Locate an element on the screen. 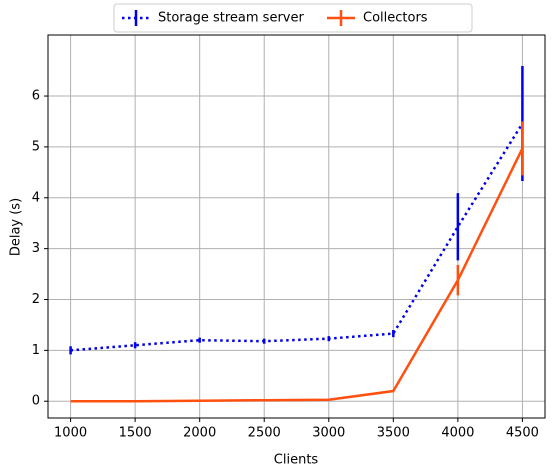 The image size is (559, 471). y-tick-label: 2 is located at coordinates (36, 299).